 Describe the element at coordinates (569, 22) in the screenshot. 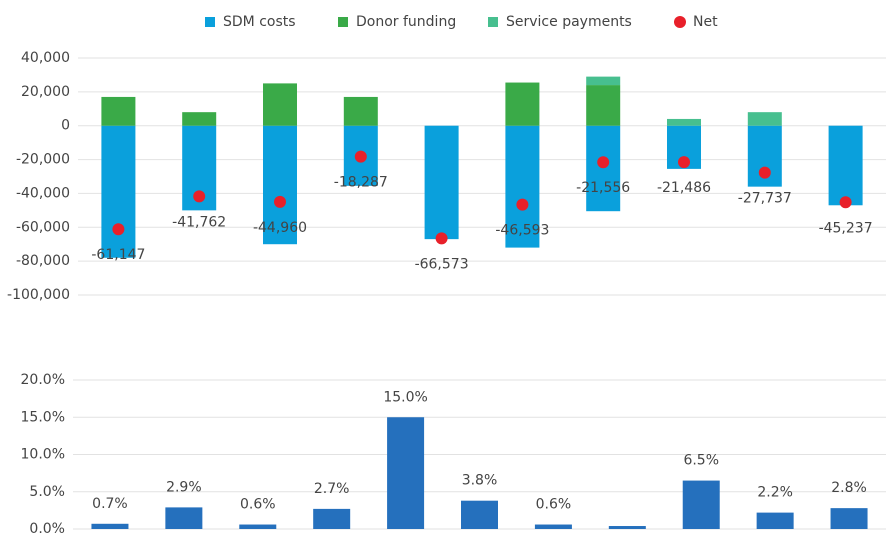

I see `legend-label: Service payments` at that location.